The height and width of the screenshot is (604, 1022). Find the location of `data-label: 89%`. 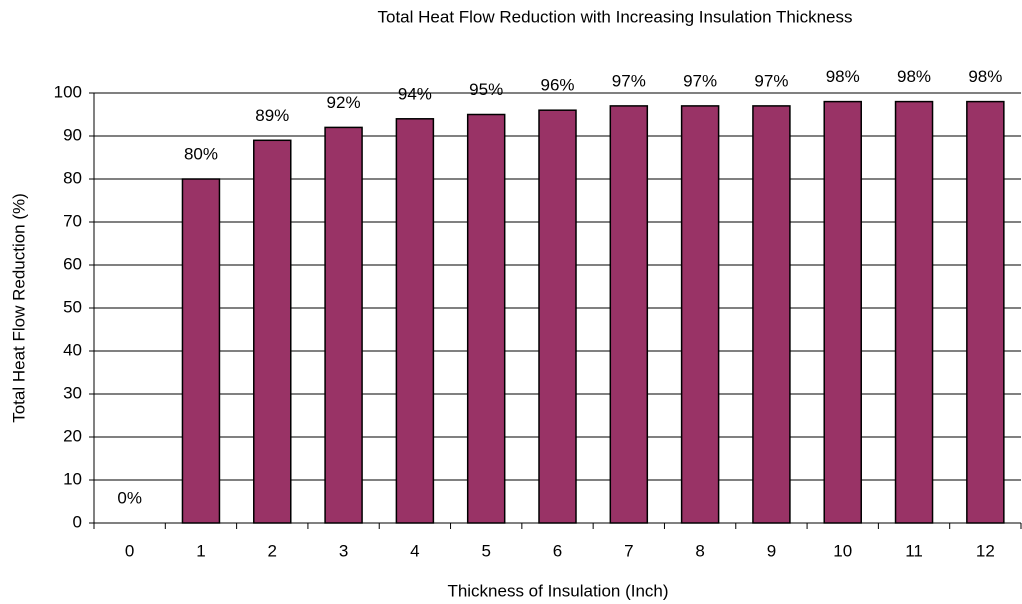

data-label: 89% is located at coordinates (272, 115).